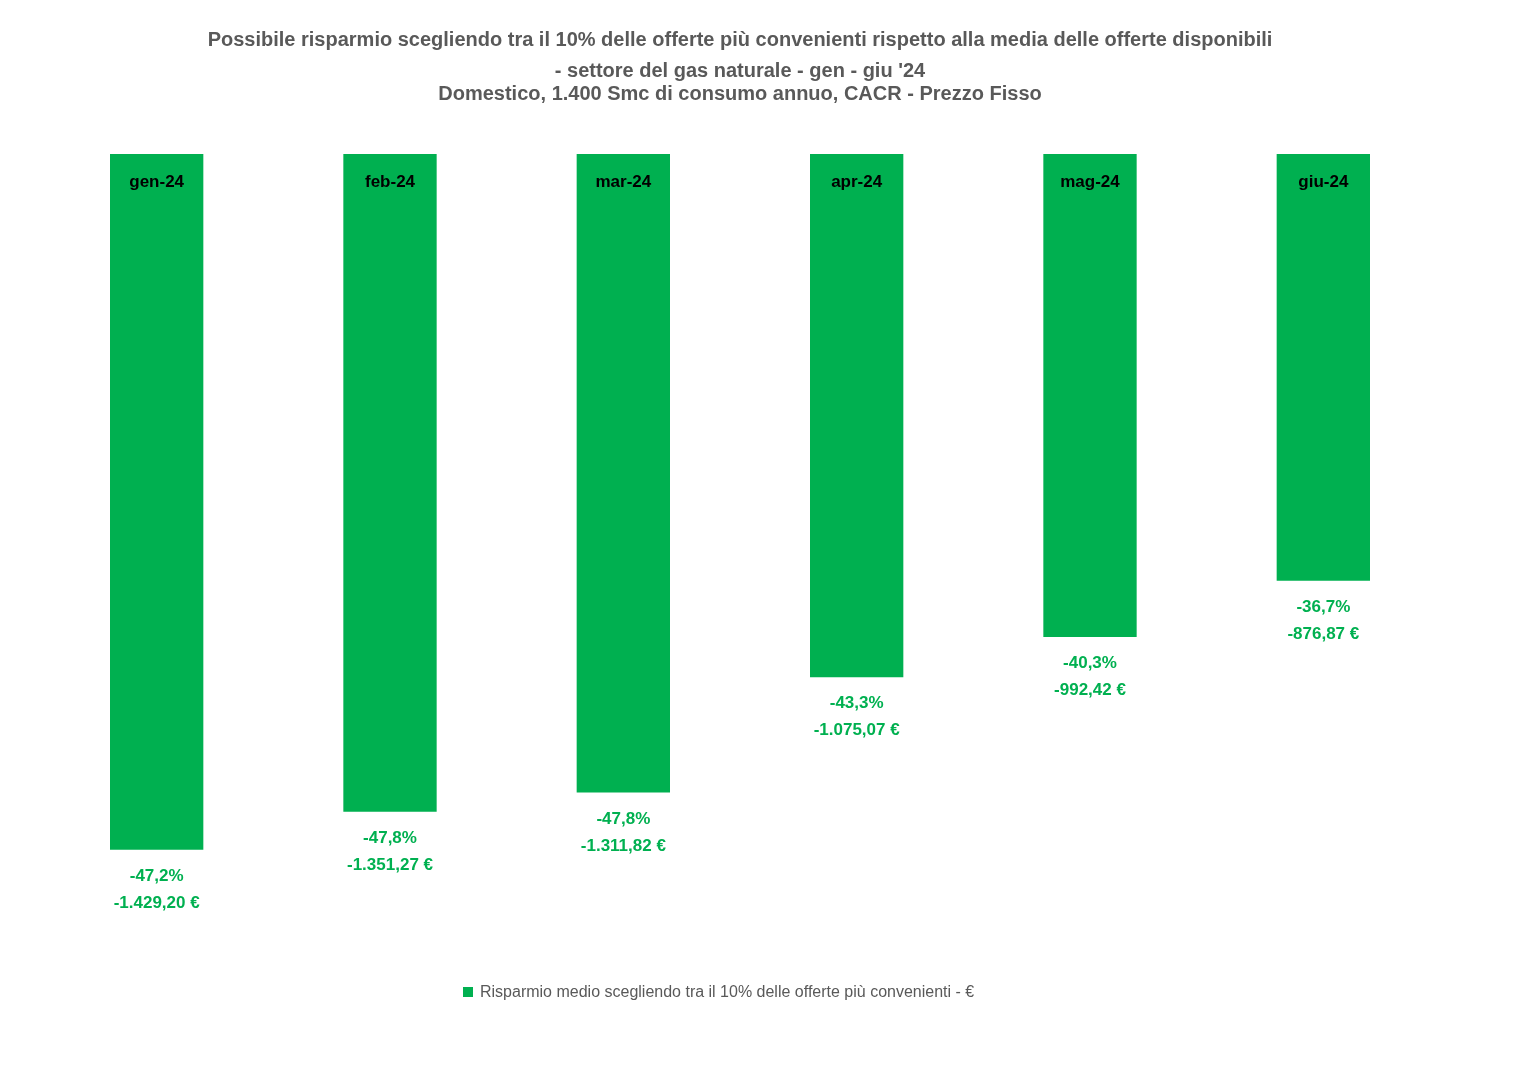 This screenshot has width=1515, height=1086. Describe the element at coordinates (390, 181) in the screenshot. I see `x-tick-label: feb-24` at that location.